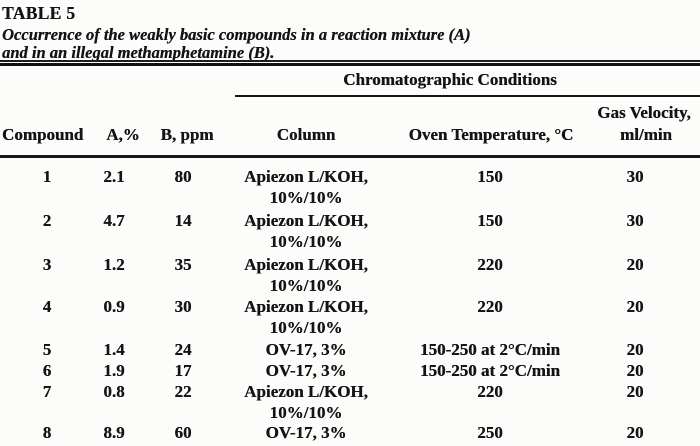 This screenshot has width=700, height=446. What do you see at coordinates (183, 306) in the screenshot?
I see `cell-b-ppm: 30` at bounding box center [183, 306].